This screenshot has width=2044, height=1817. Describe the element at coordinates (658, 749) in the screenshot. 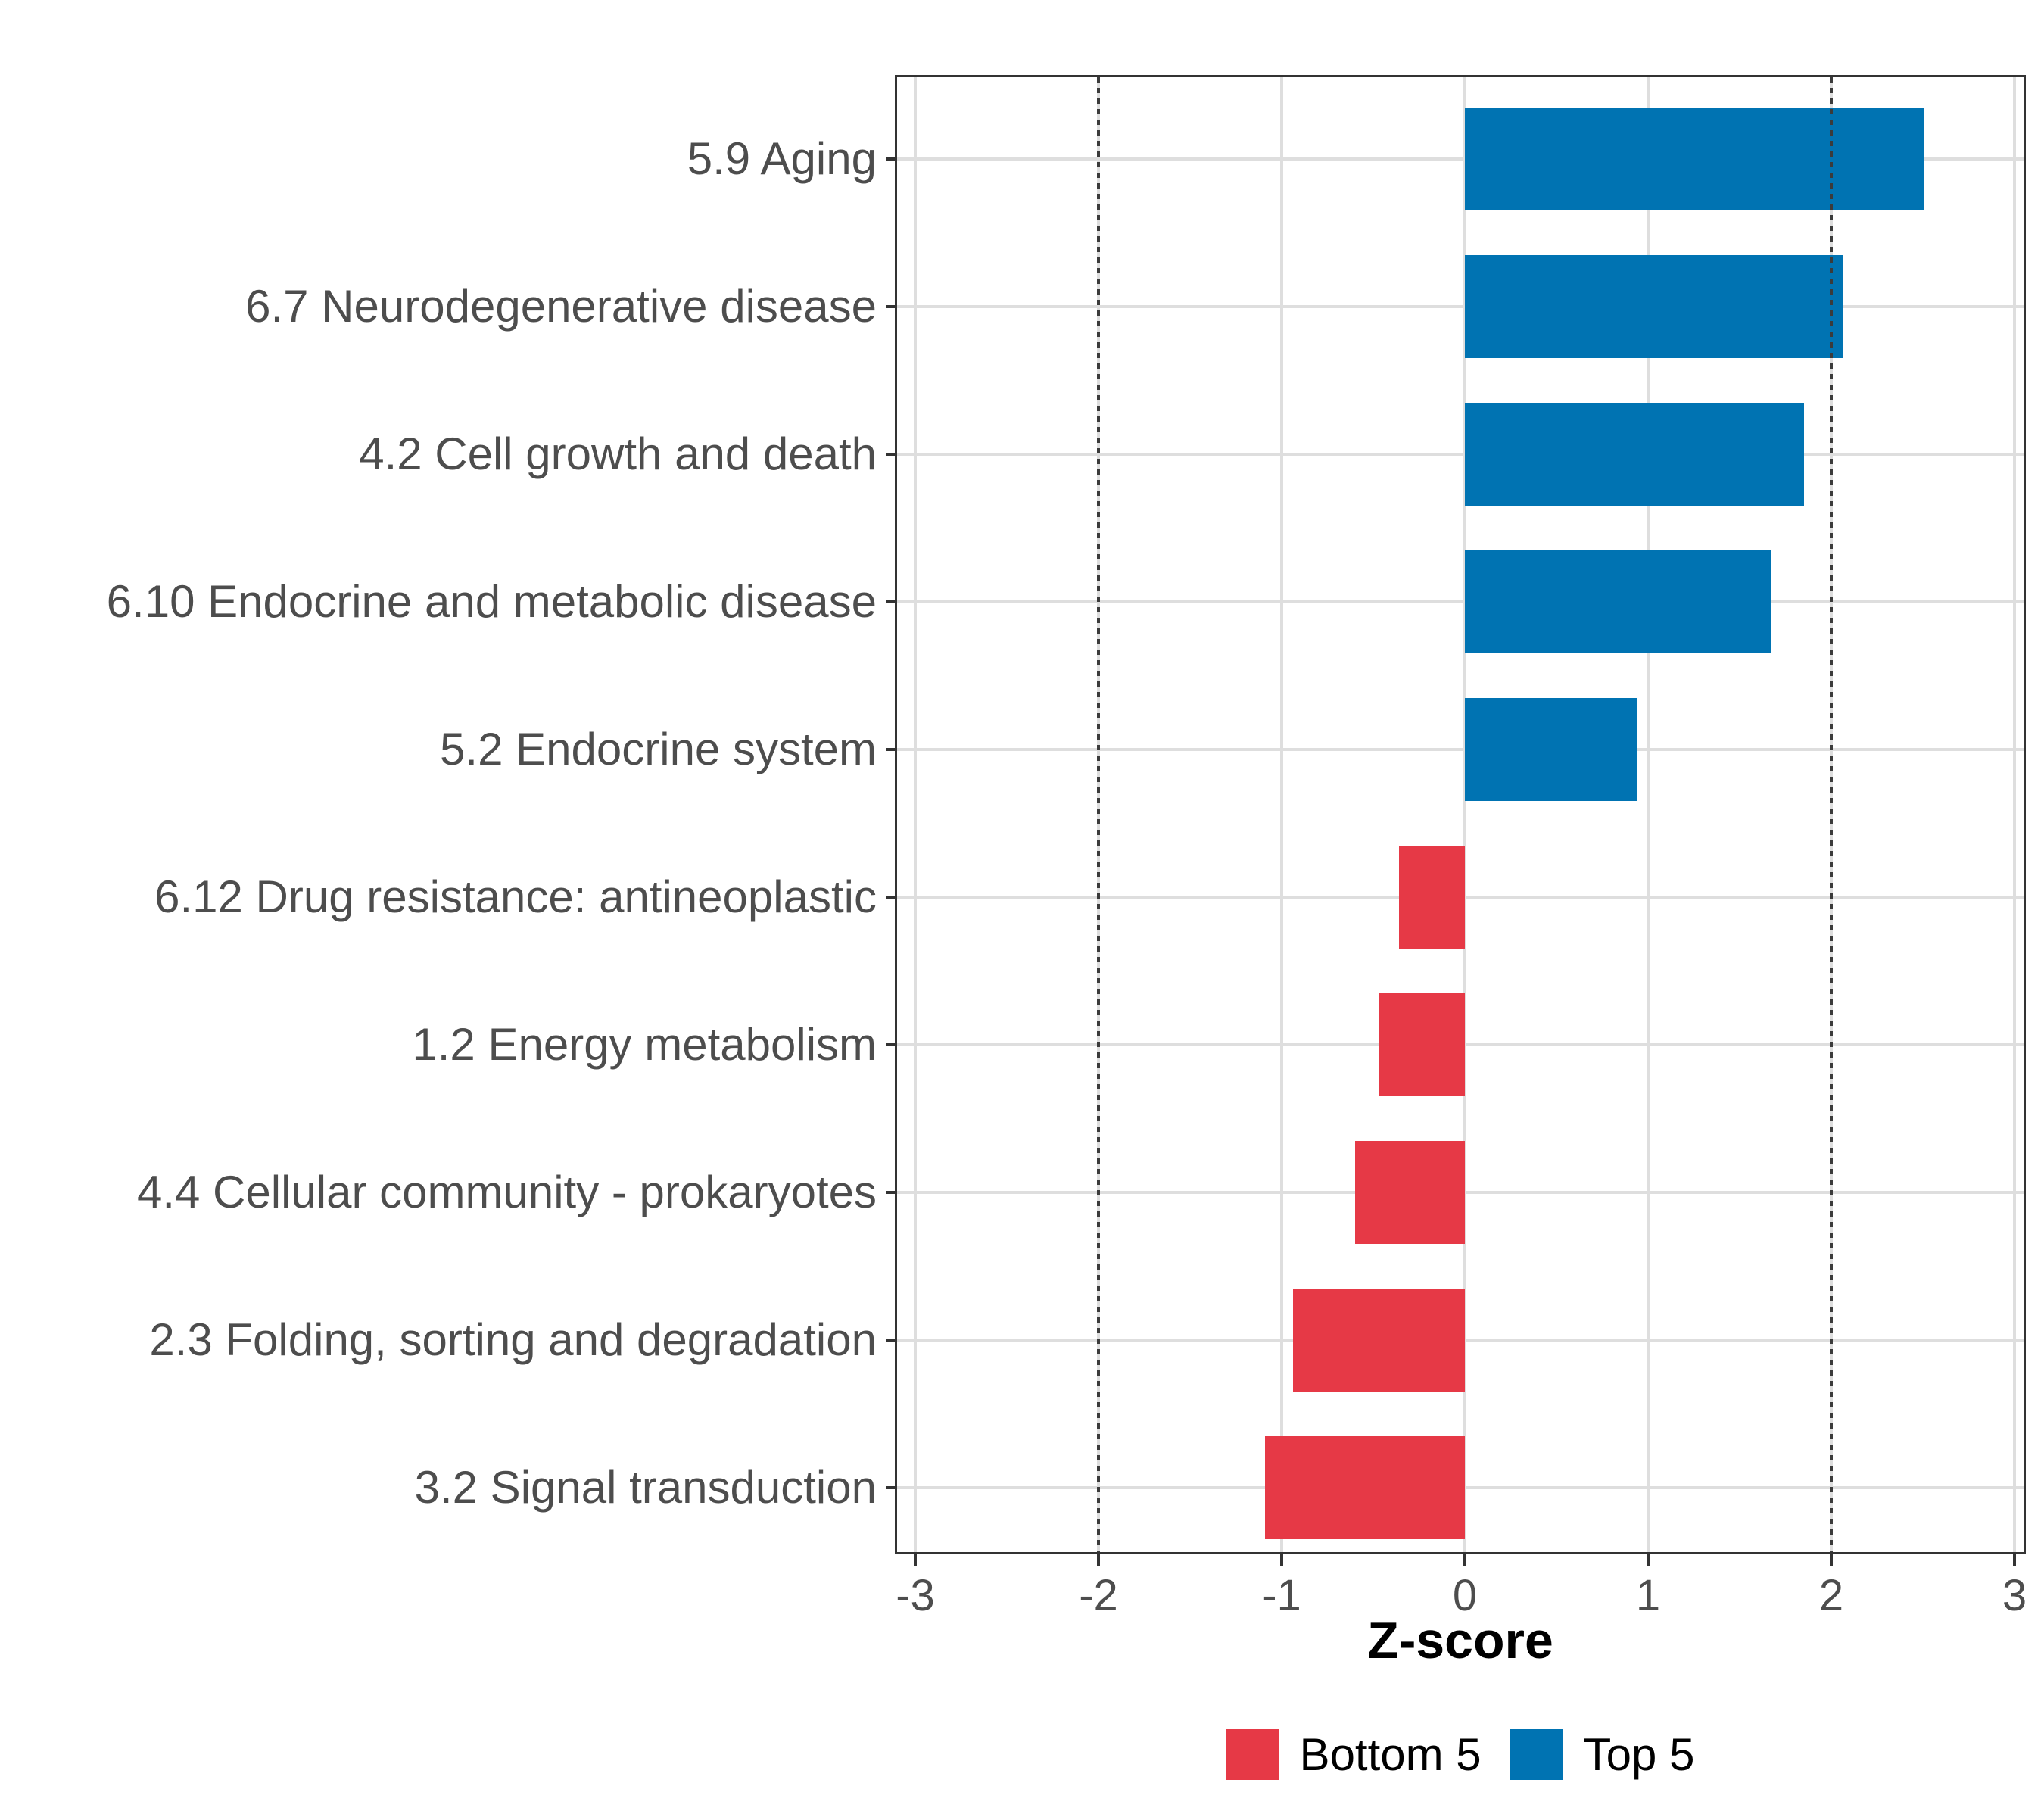

I see `y-axis-label: 5.2 Endocrine system` at that location.